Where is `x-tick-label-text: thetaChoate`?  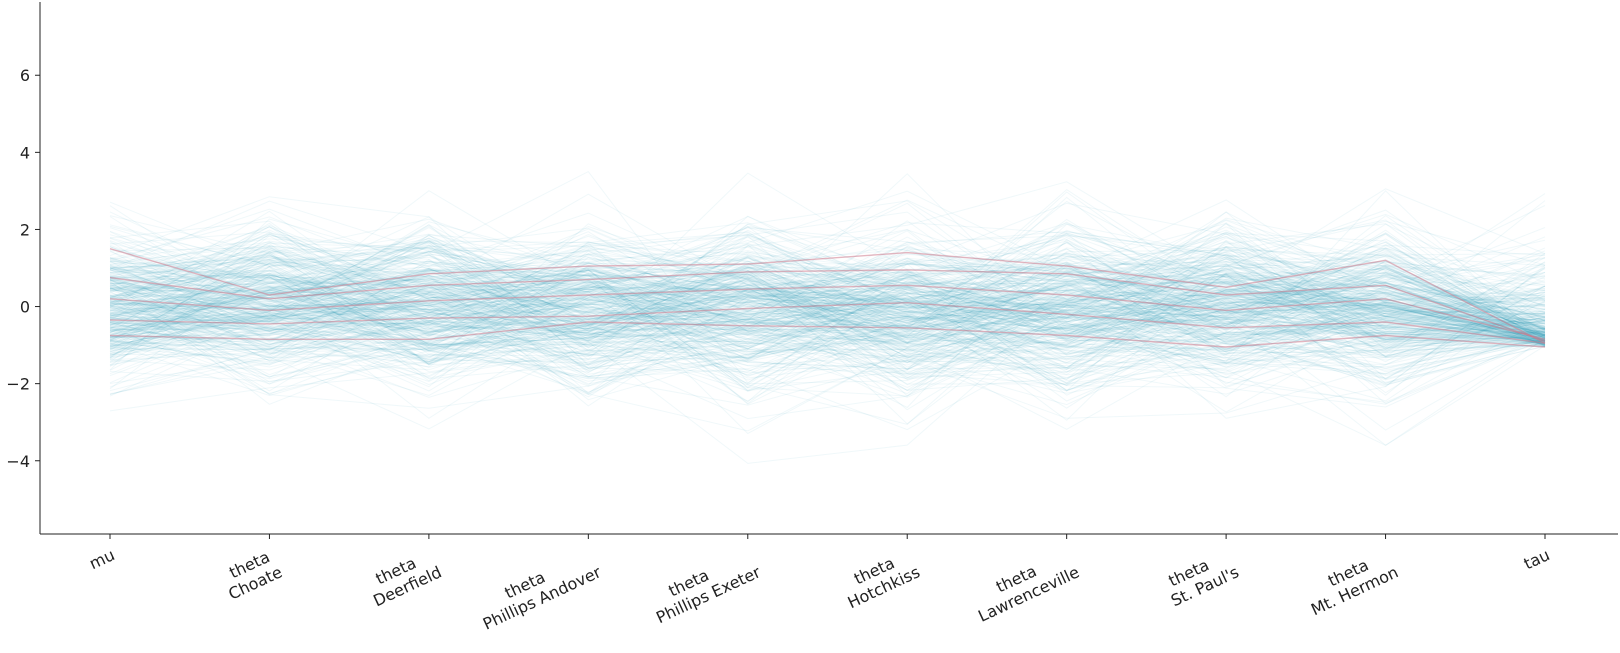
x-tick-label-text: thetaChoate is located at coordinates (251, 574).